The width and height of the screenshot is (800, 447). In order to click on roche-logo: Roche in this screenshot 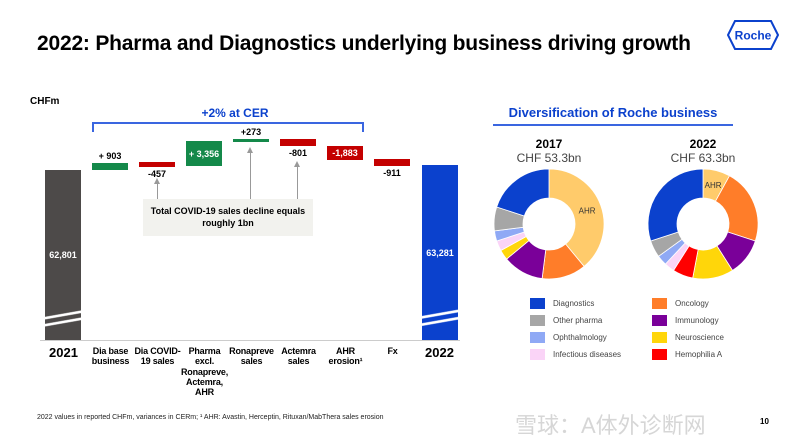, I will do `click(753, 35)`.